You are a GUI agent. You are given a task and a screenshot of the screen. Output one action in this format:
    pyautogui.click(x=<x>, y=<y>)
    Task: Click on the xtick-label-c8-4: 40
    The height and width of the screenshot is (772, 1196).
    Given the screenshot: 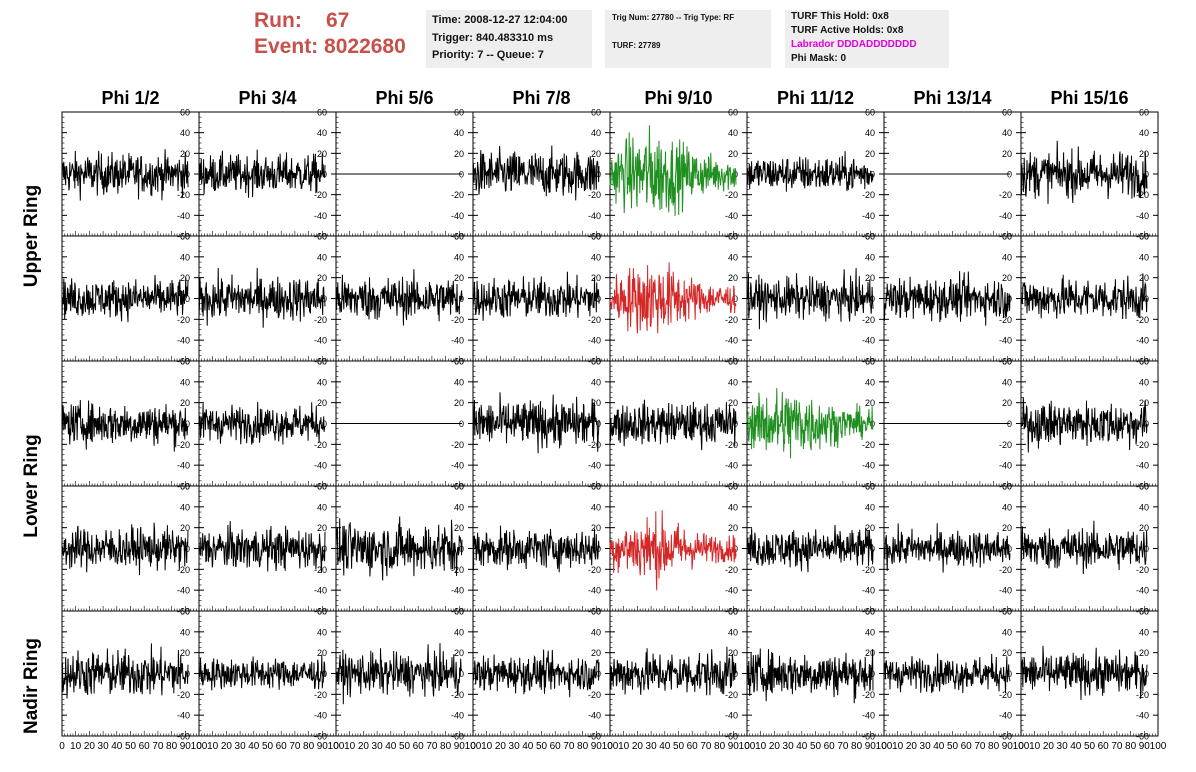 What is the action you would take?
    pyautogui.click(x=1076, y=746)
    